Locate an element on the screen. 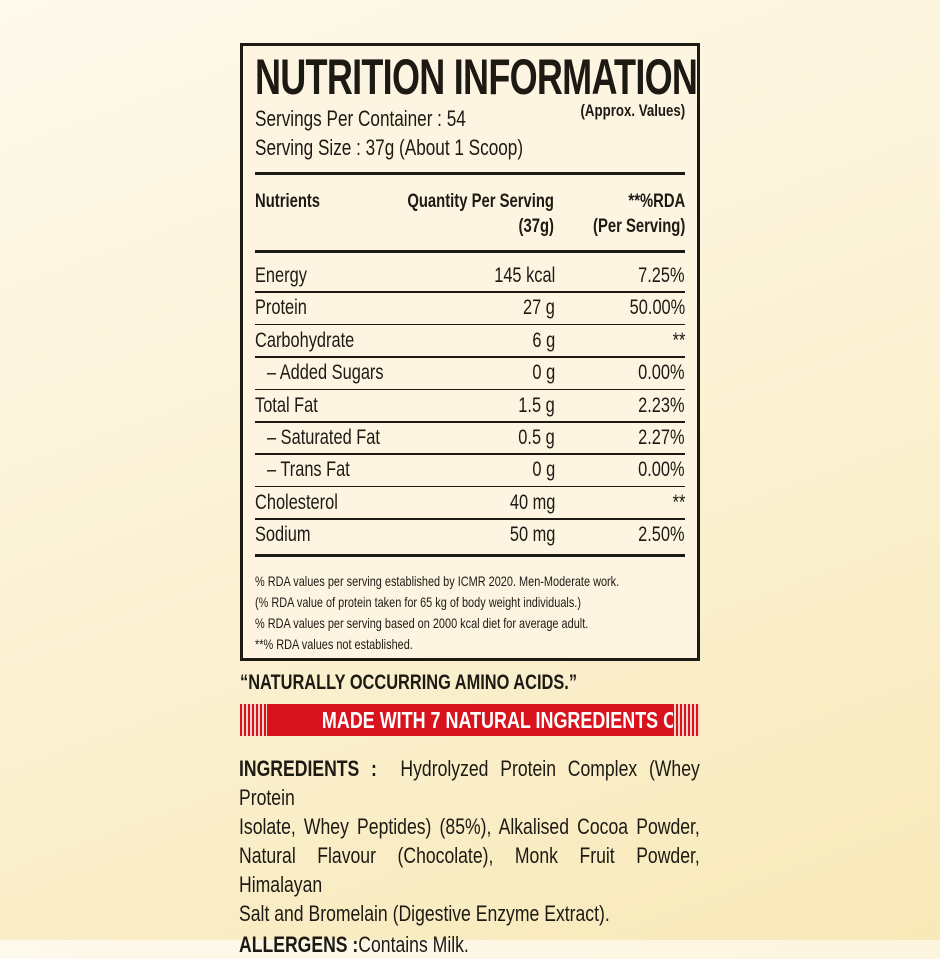 This screenshot has width=940, height=959. nutrient-row: – Trans Fat 0 g 0.00% is located at coordinates (470, 470).